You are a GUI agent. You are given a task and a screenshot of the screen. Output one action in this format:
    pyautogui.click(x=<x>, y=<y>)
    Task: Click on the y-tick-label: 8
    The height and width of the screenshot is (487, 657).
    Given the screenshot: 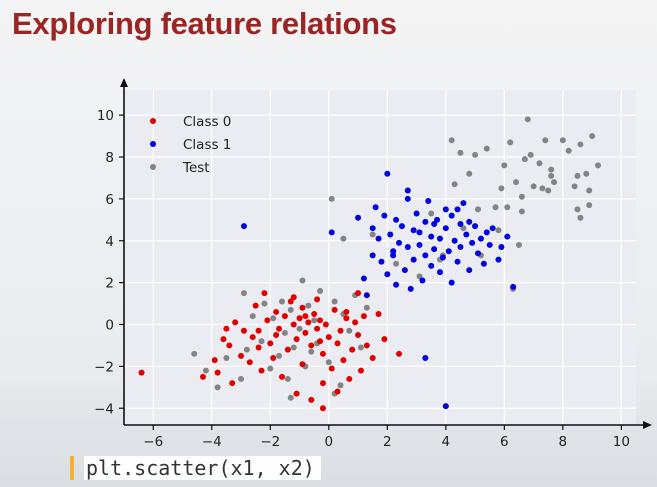 What is the action you would take?
    pyautogui.click(x=109, y=158)
    